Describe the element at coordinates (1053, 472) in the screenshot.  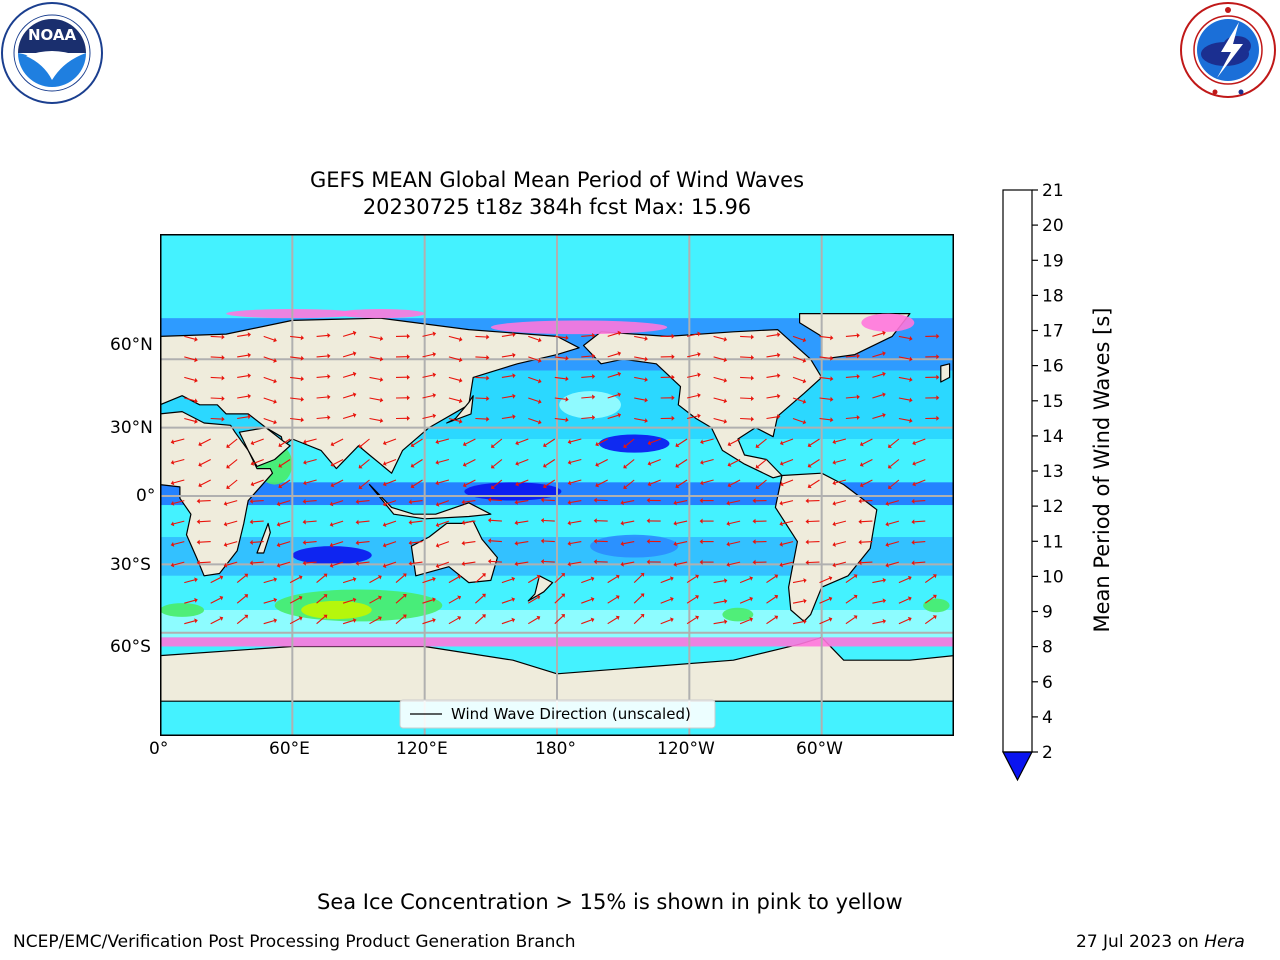
I see `colorbar-tick-label: 13` at that location.